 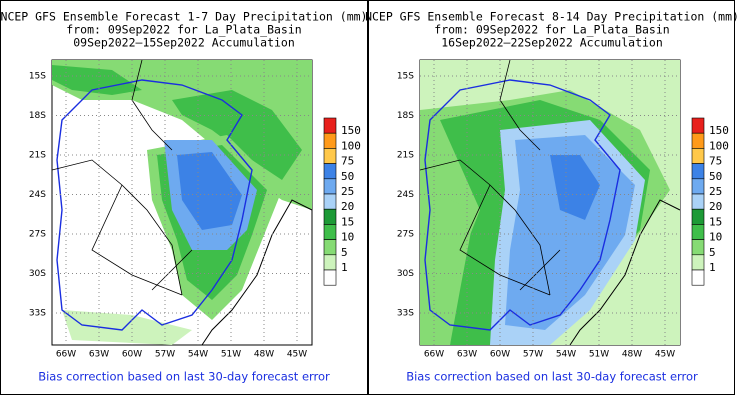 What do you see at coordinates (552, 43) in the screenshot?
I see `panel-title: 16Sep2022—22Sep2022 Accumulation` at bounding box center [552, 43].